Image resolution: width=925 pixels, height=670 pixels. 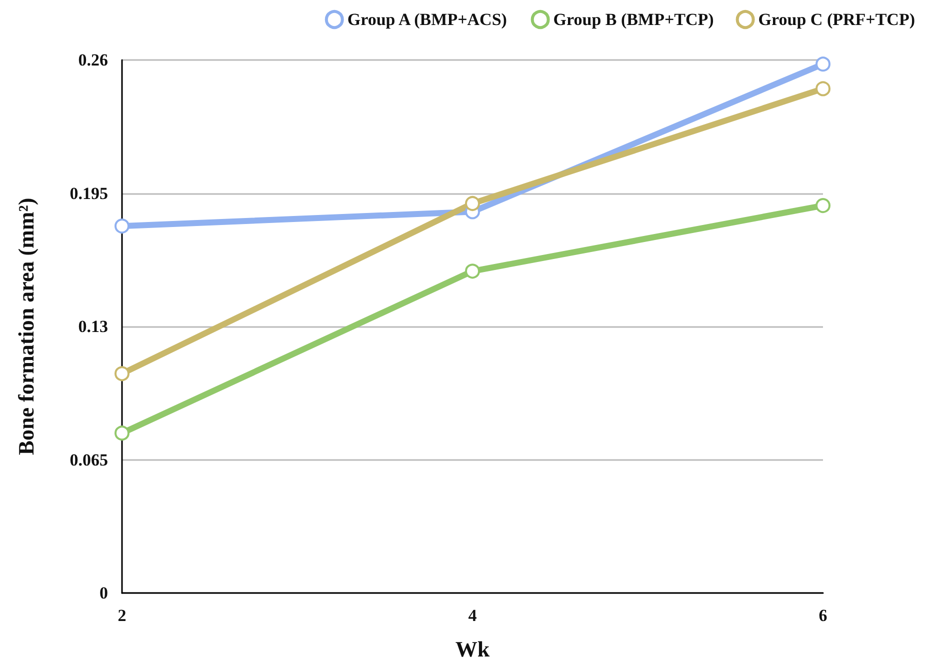 What do you see at coordinates (89, 193) in the screenshot?
I see `y-tick-label: 0.195` at bounding box center [89, 193].